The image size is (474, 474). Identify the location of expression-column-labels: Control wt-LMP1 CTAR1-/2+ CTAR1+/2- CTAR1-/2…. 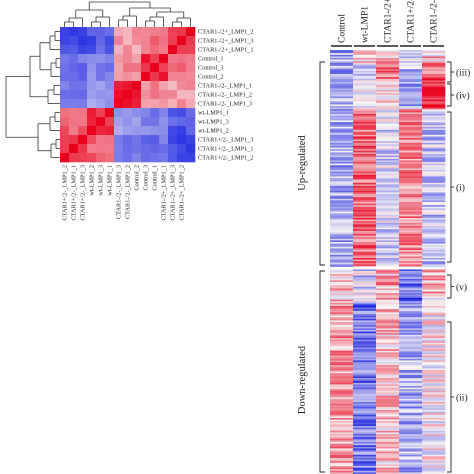
(389, 21).